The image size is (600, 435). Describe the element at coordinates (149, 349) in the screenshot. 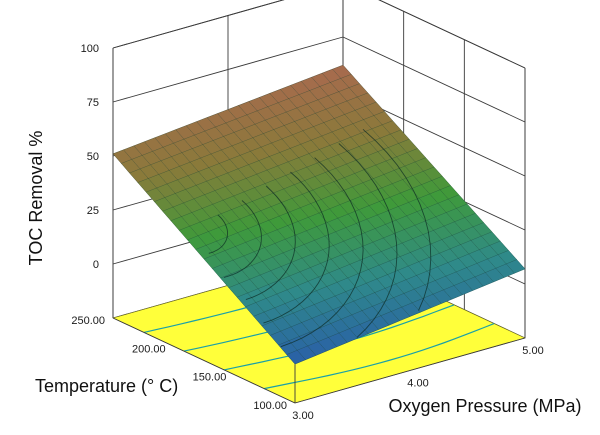

I see `y-tick-label: 200.00` at that location.